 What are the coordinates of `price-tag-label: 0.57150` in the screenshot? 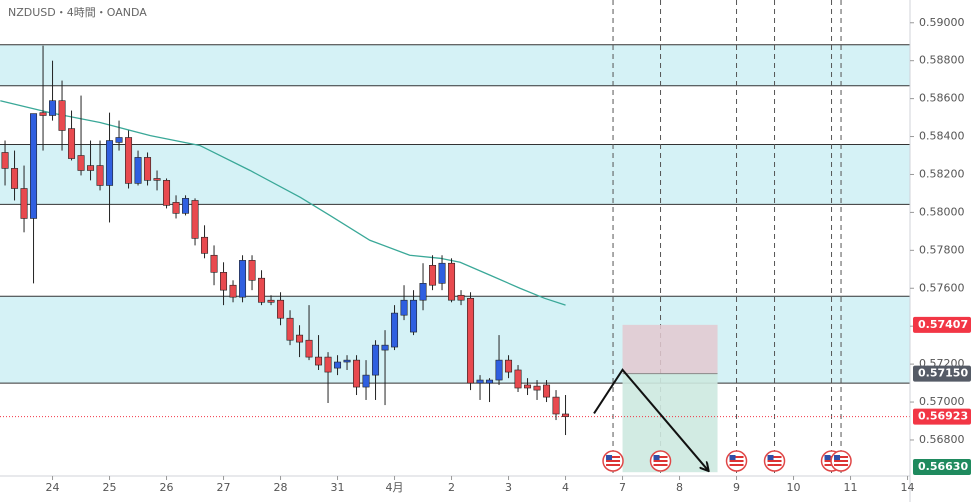 It's located at (943, 373).